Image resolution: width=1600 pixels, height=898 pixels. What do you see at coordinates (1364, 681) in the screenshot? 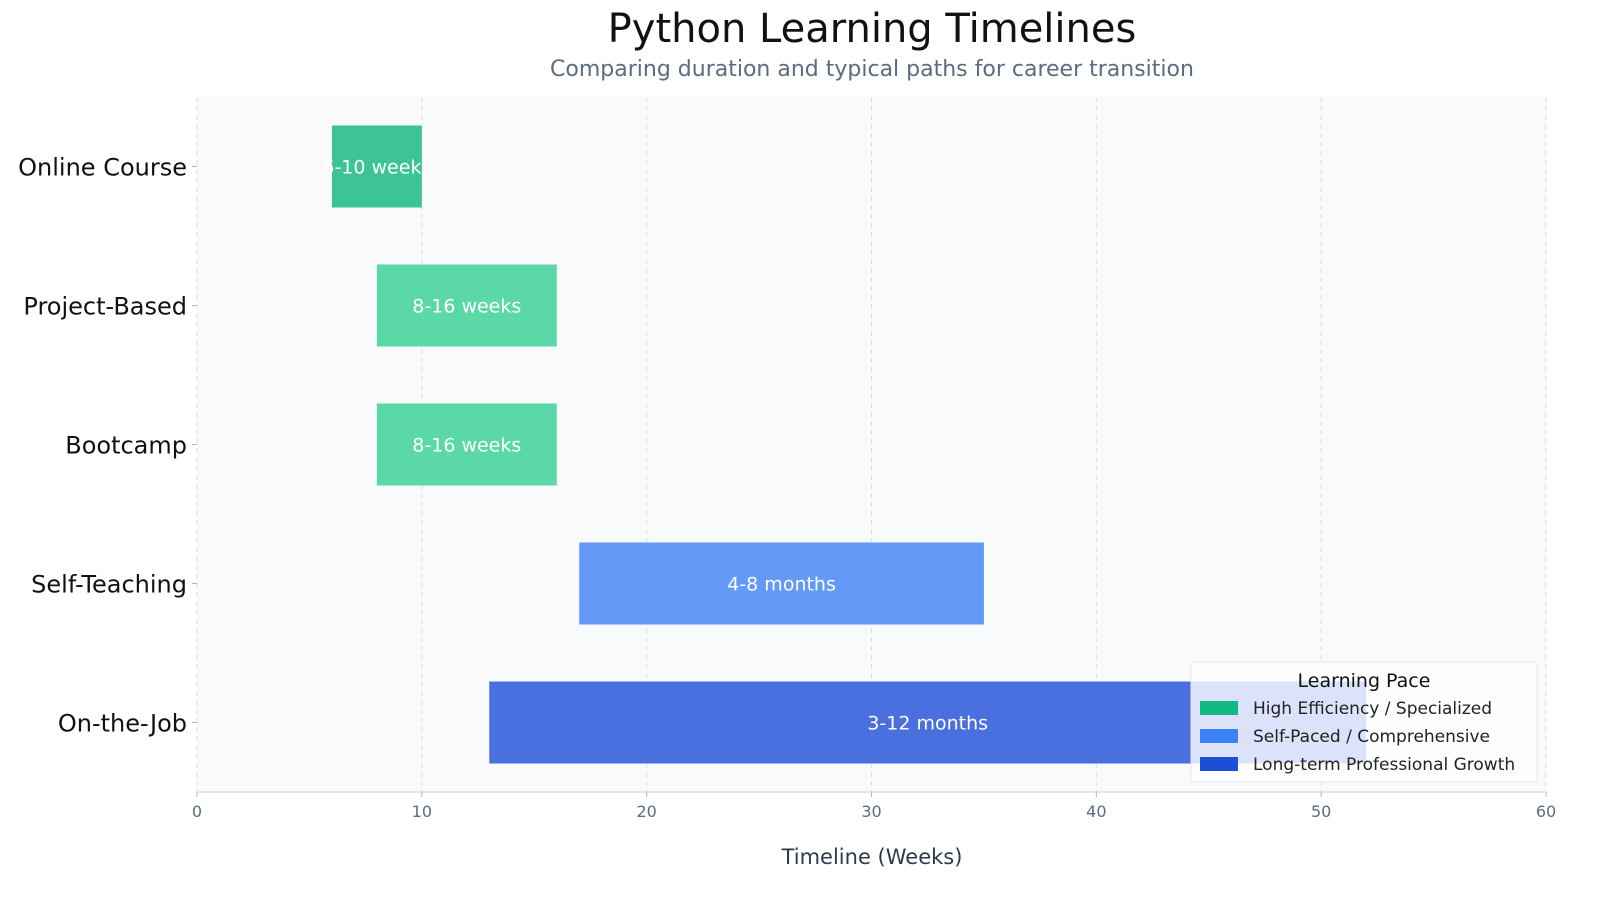
I see `legend-title: Learning Pace` at bounding box center [1364, 681].